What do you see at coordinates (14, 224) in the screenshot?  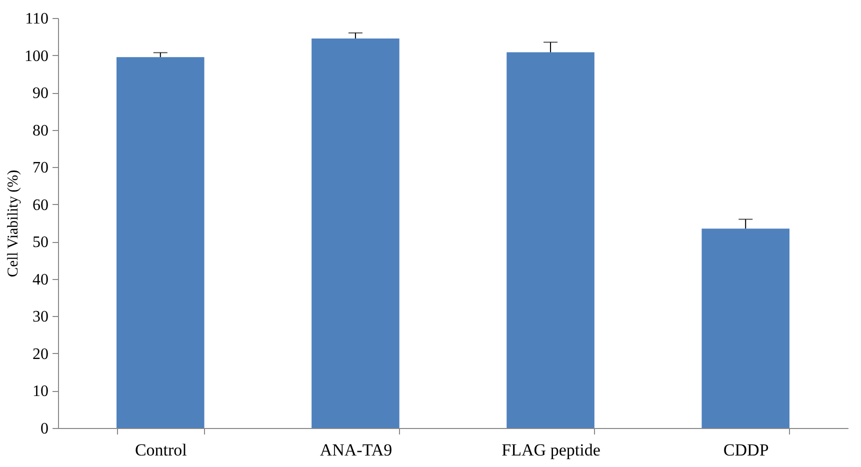 I see `y-axis-title: Cell Viability (%)` at bounding box center [14, 224].